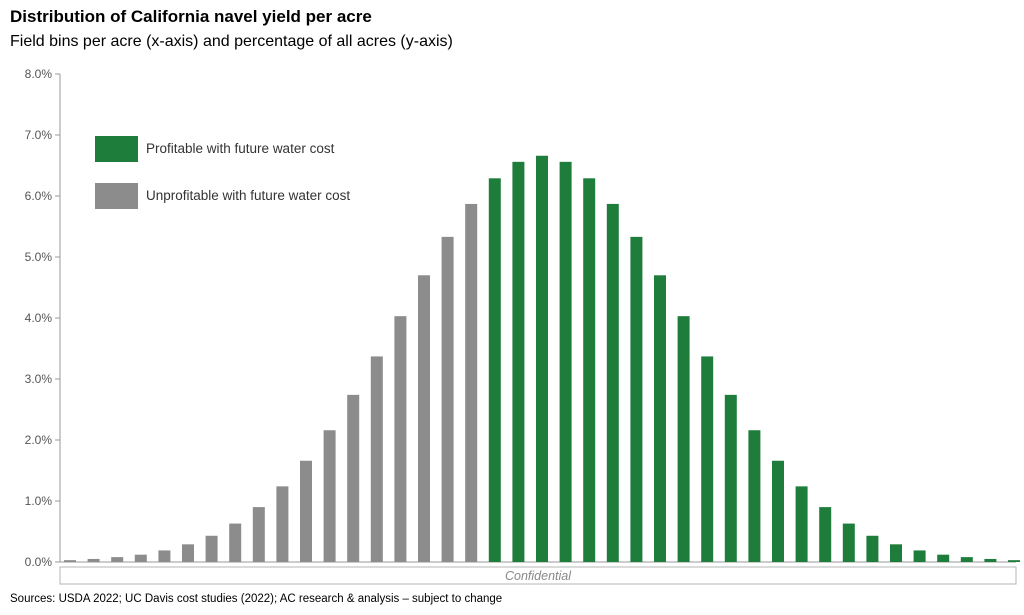 The height and width of the screenshot is (615, 1024). I want to click on y-tick-label: 6.0%, so click(39, 196).